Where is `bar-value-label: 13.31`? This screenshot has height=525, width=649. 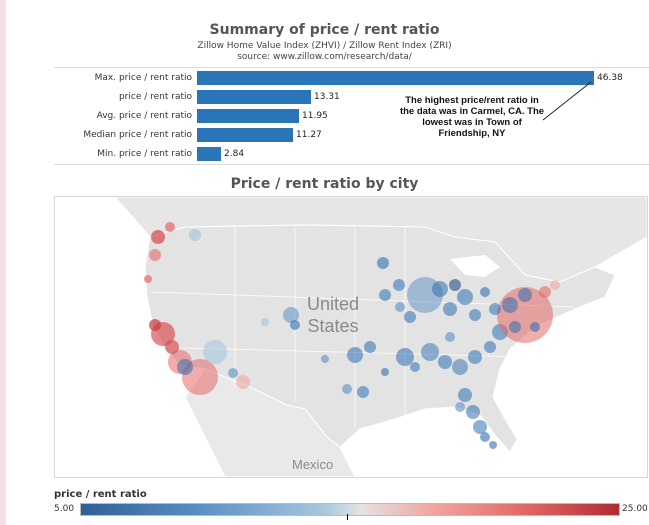
bar-value-label: 13.31 is located at coordinates (327, 97).